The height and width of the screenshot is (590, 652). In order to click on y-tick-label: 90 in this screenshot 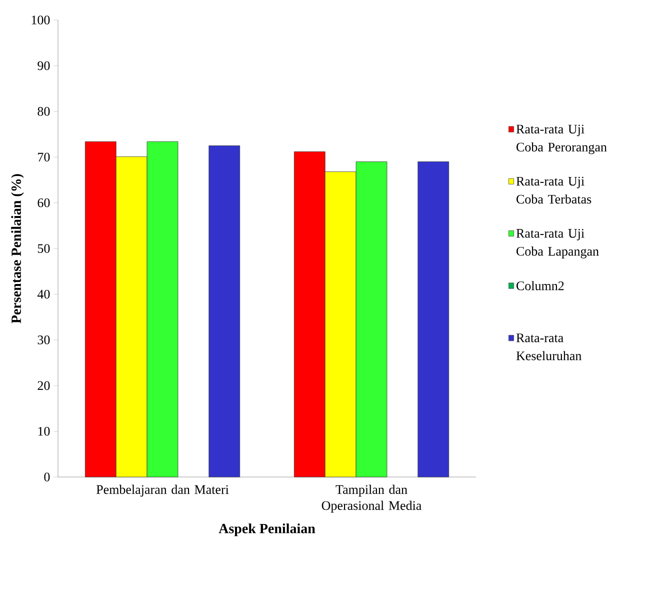, I will do `click(44, 65)`.